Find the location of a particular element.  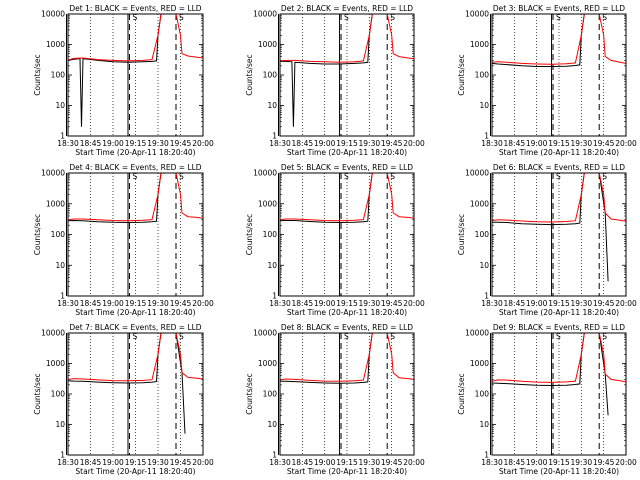

x-tick-label: 18:45 is located at coordinates (91, 303).